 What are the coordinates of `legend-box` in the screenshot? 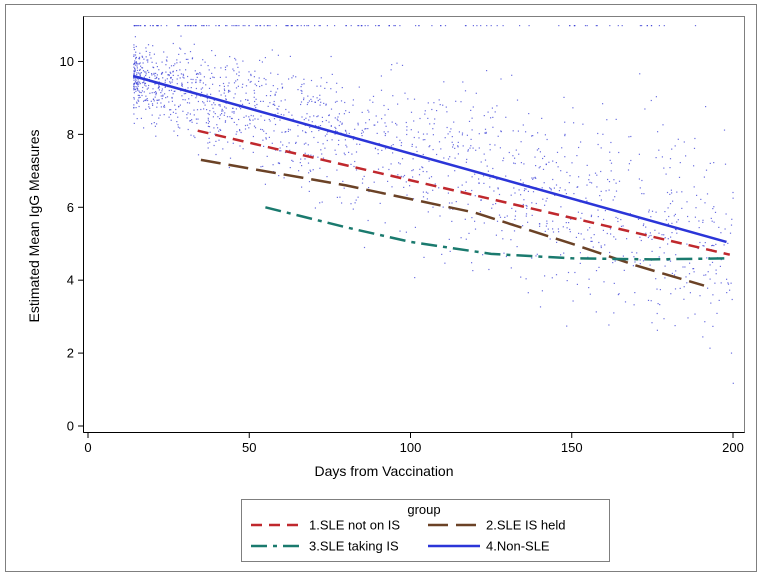 It's located at (425, 530).